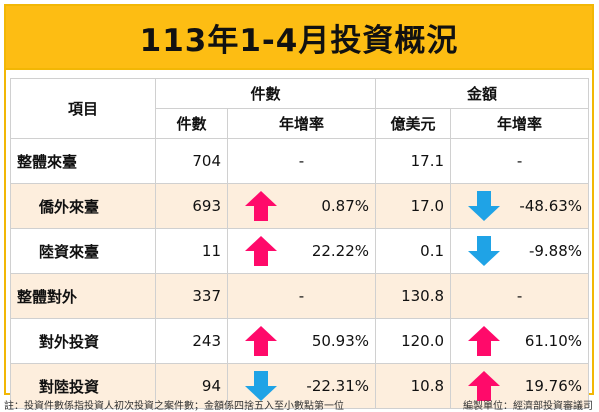  Describe the element at coordinates (83, 296) in the screenshot. I see `row-label: 整體對外` at that location.